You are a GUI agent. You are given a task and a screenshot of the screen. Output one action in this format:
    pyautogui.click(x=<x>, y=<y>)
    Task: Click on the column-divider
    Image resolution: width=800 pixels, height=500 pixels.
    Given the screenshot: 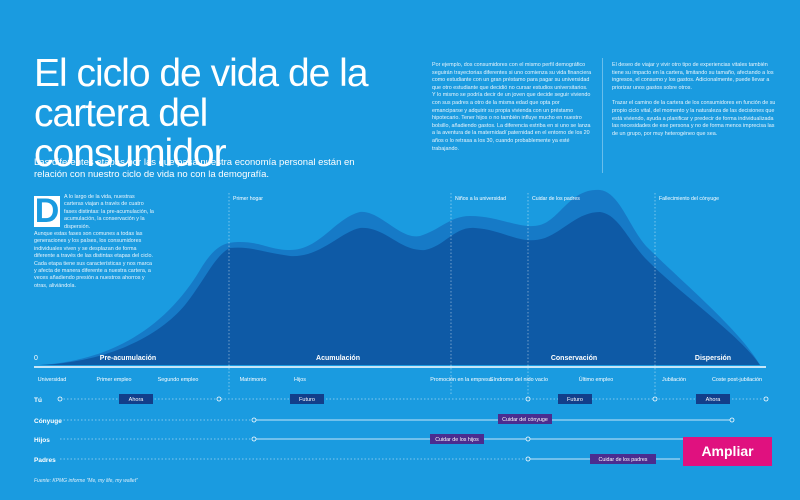 What is the action you would take?
    pyautogui.click(x=602, y=115)
    